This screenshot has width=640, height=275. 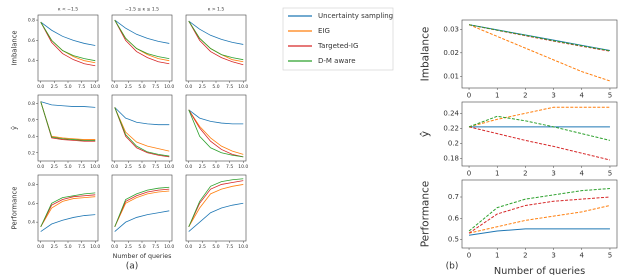 What do you see at coordinates (453, 240) in the screenshot?
I see `y-tick-label: 0.5` at bounding box center [453, 240].